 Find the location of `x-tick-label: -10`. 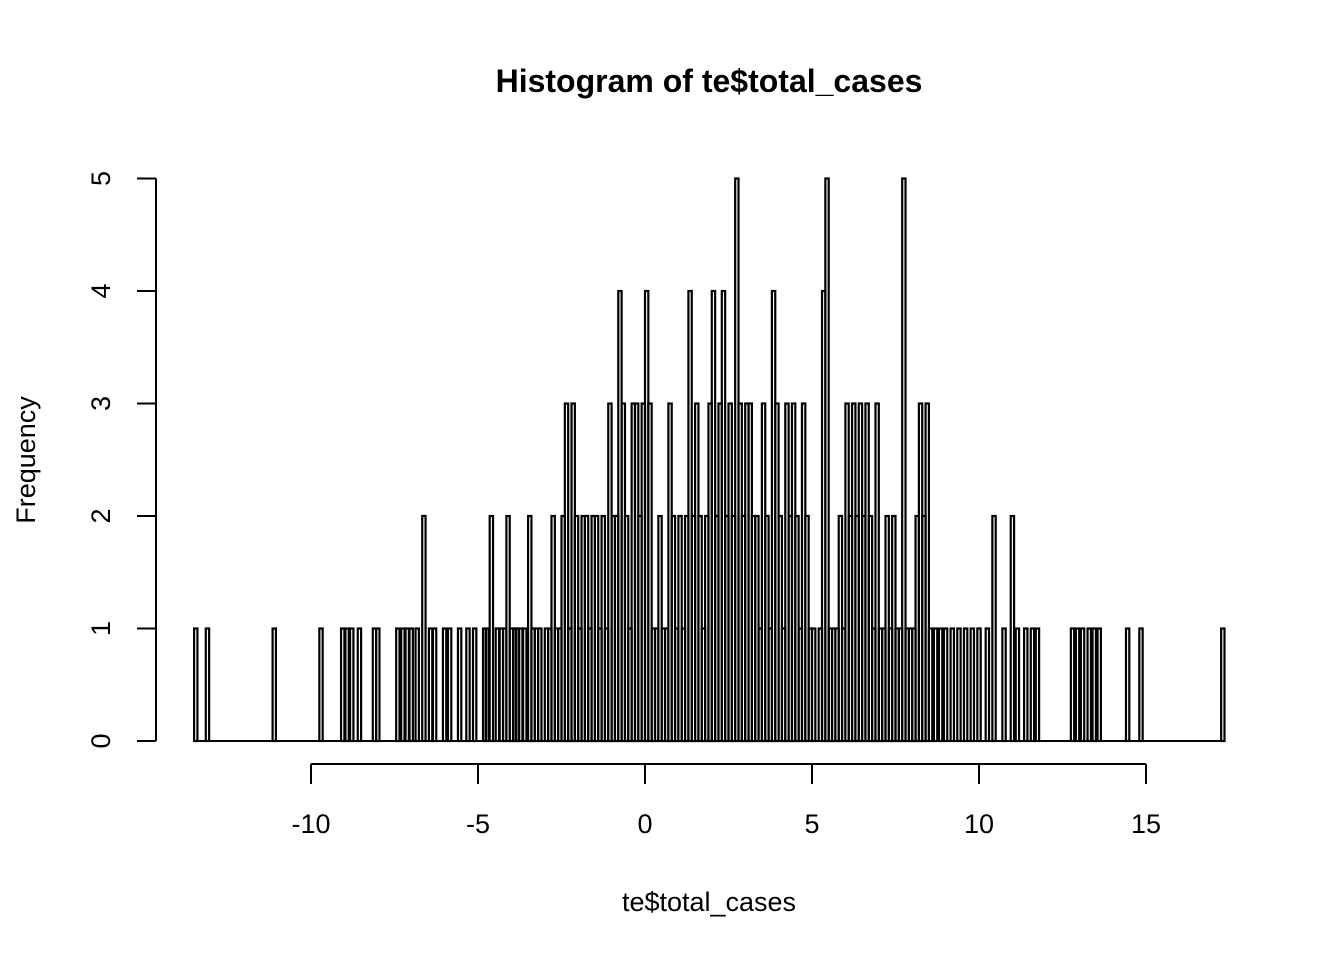

x-tick-label: -10 is located at coordinates (310, 824).